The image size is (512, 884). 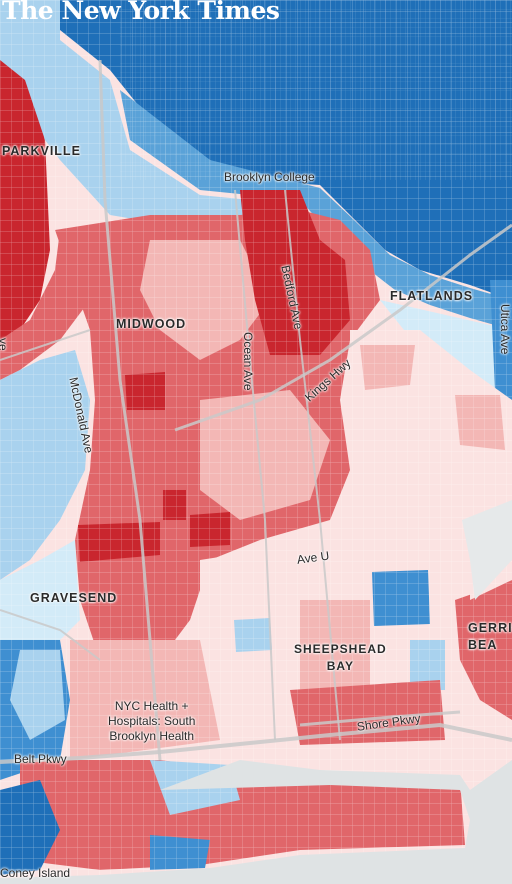 I want to click on water-bay, so click(x=256, y=822).